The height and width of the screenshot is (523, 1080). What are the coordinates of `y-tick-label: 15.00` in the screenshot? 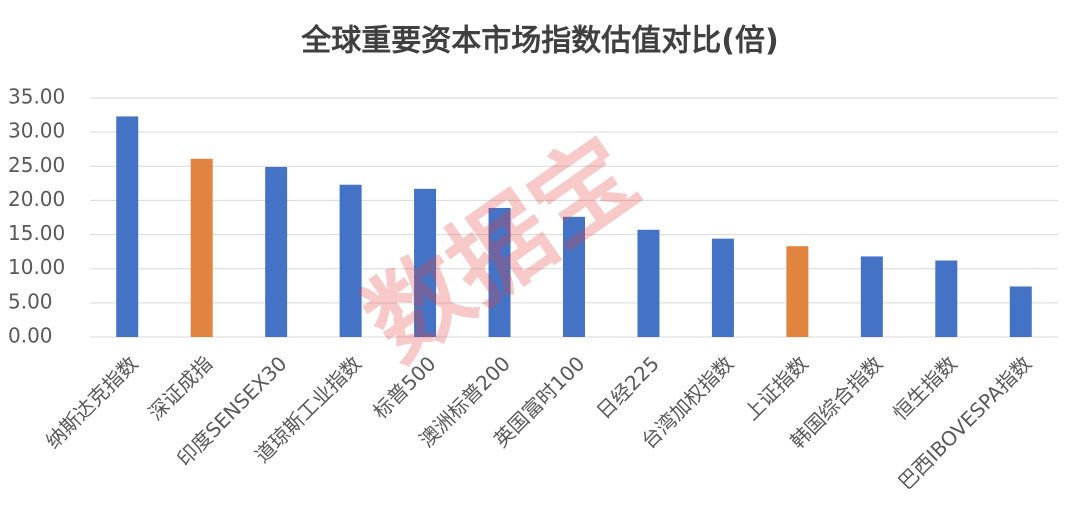 It's located at (36, 233).